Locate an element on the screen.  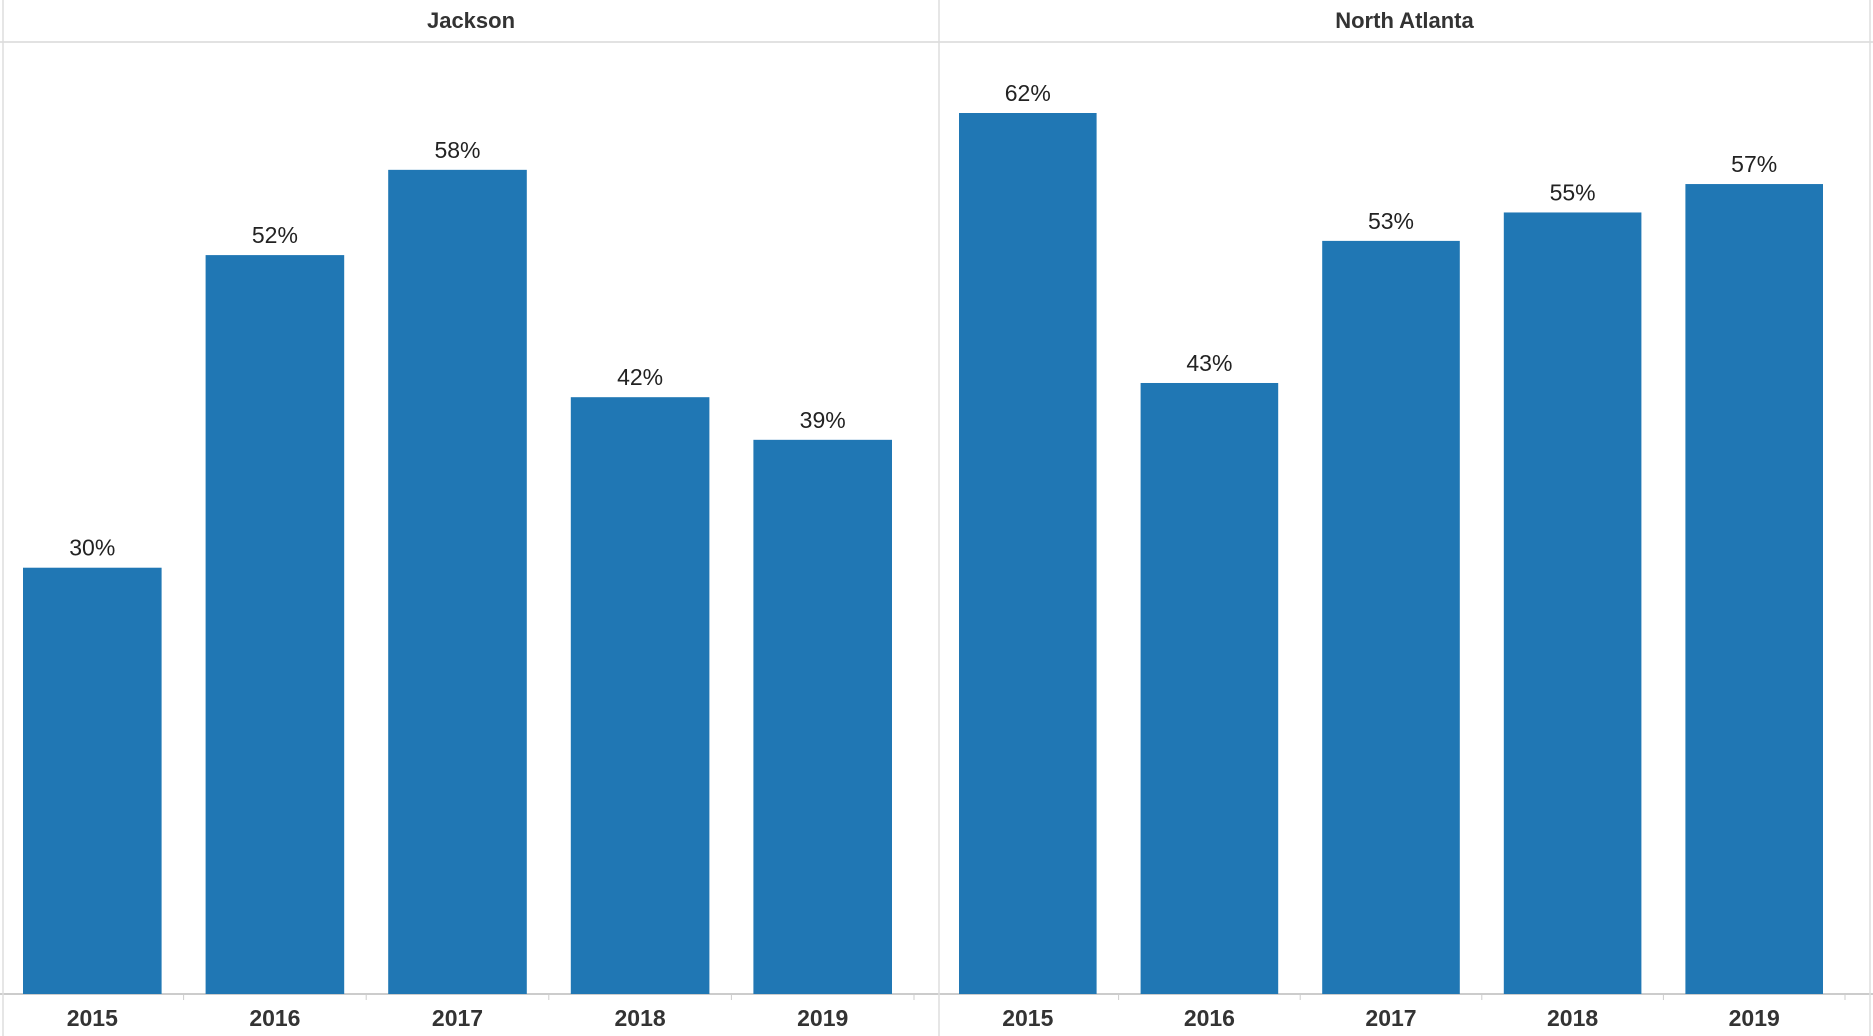
panel-1-data-label-2015: 30% is located at coordinates (92, 548).